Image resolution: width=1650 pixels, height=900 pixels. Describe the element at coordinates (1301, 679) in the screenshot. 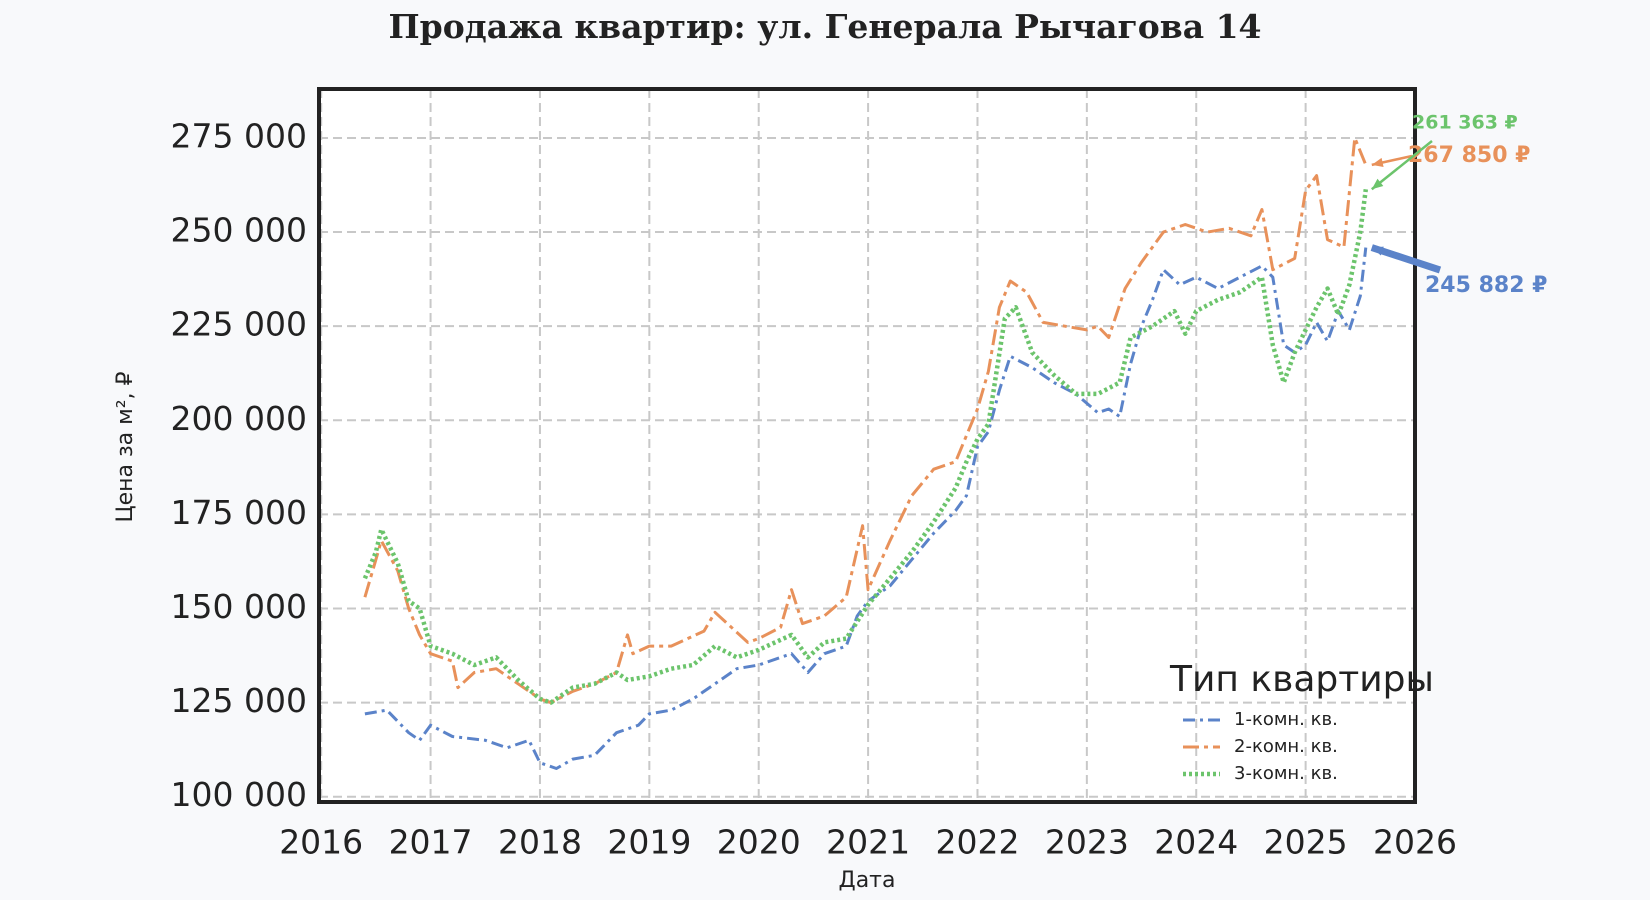

I see `legend-title: Тип квартиры` at that location.